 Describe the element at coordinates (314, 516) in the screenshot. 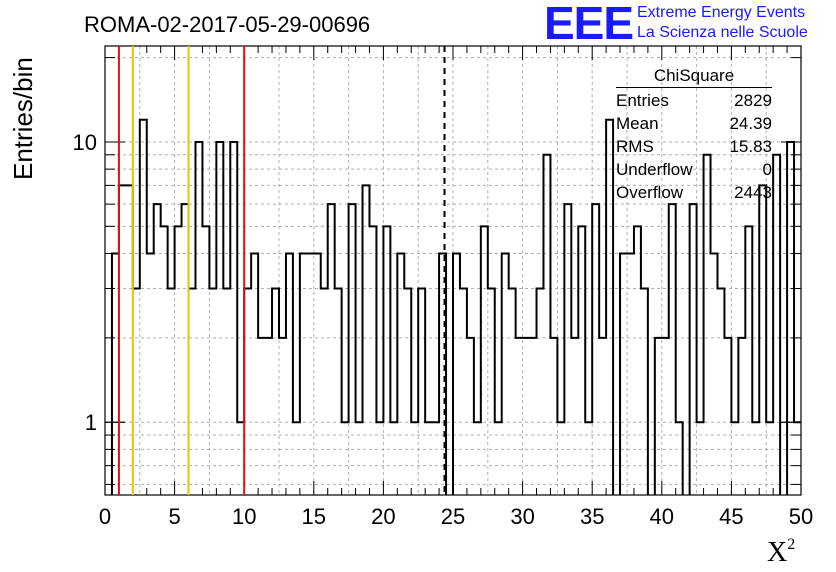

I see `x-tick-label: 15` at that location.